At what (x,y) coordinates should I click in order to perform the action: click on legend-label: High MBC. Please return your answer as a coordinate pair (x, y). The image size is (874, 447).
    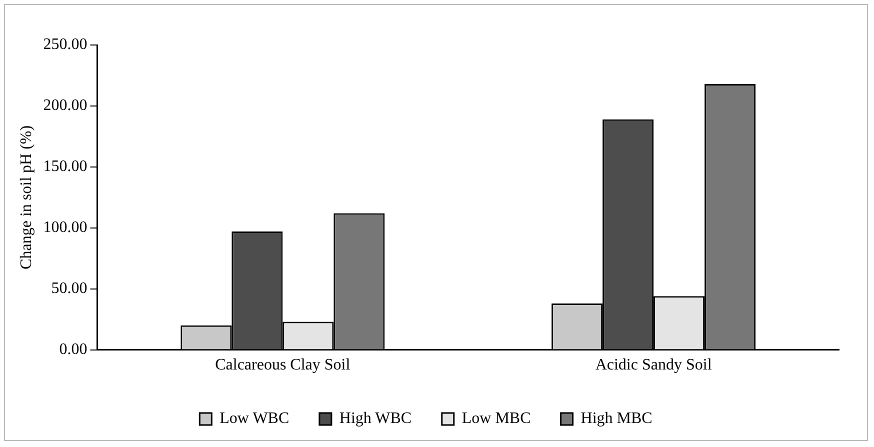
    Looking at the image, I should click on (616, 419).